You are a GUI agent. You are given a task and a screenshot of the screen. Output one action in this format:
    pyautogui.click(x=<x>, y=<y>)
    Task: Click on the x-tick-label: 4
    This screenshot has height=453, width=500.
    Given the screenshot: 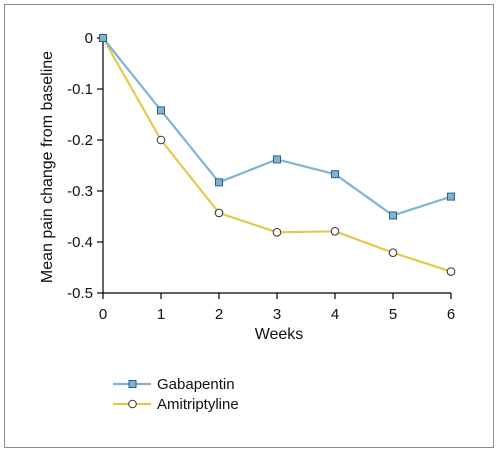 What is the action you would take?
    pyautogui.click(x=335, y=314)
    